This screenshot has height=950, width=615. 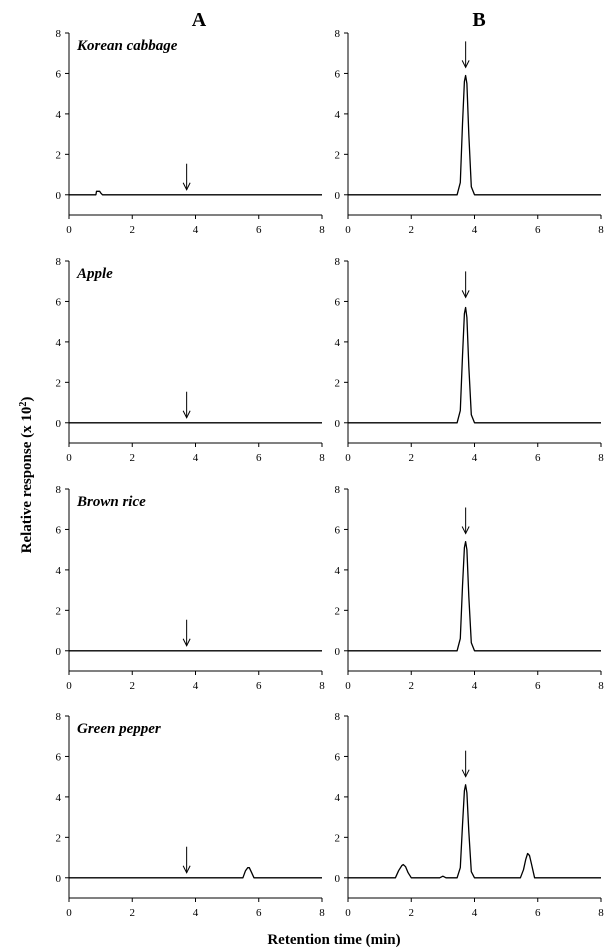 I want to click on panel-brown-rice-a: 0 2 4 6 8 0 2 4 6 8 Brown rice, so click(x=191, y=588).